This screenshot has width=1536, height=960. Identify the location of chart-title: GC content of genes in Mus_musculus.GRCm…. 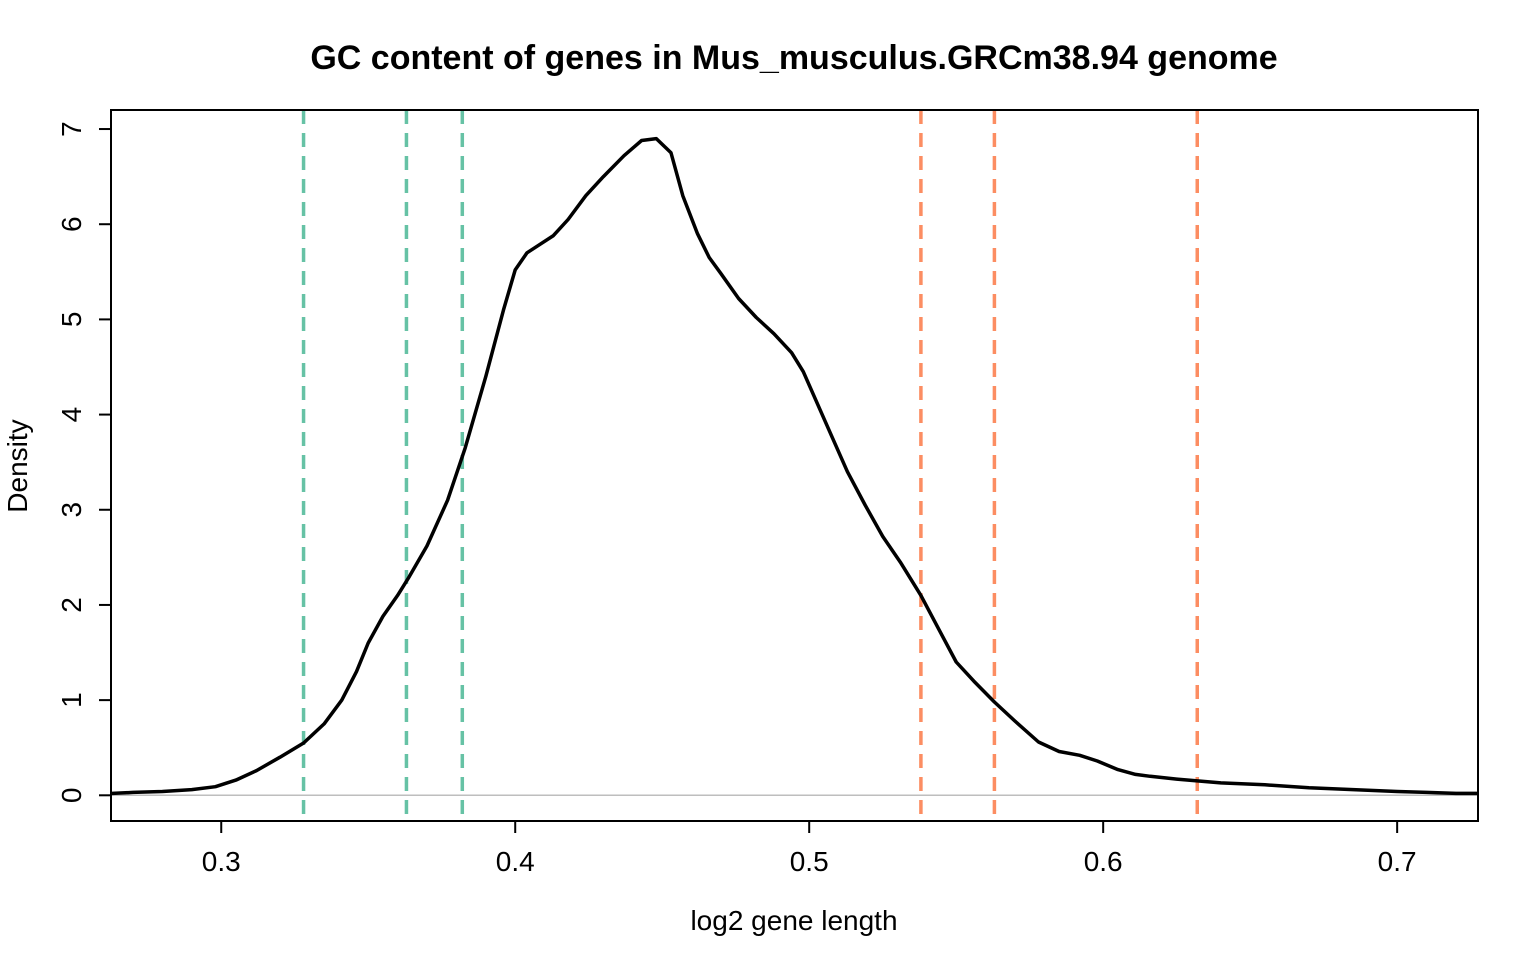
(793, 58).